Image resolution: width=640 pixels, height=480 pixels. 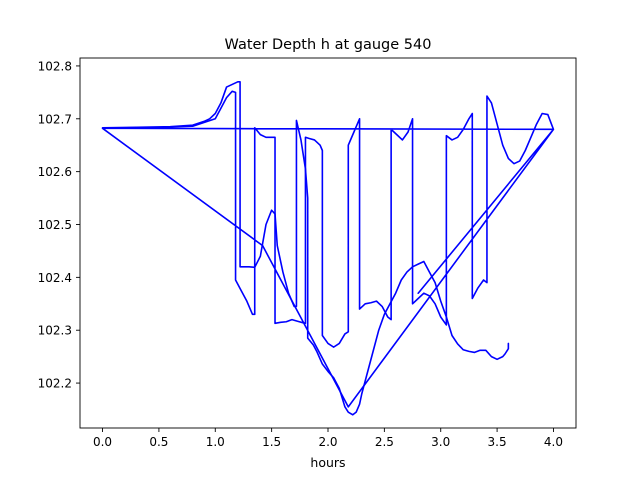 I want to click on x-axis-label: hours, so click(x=327, y=462).